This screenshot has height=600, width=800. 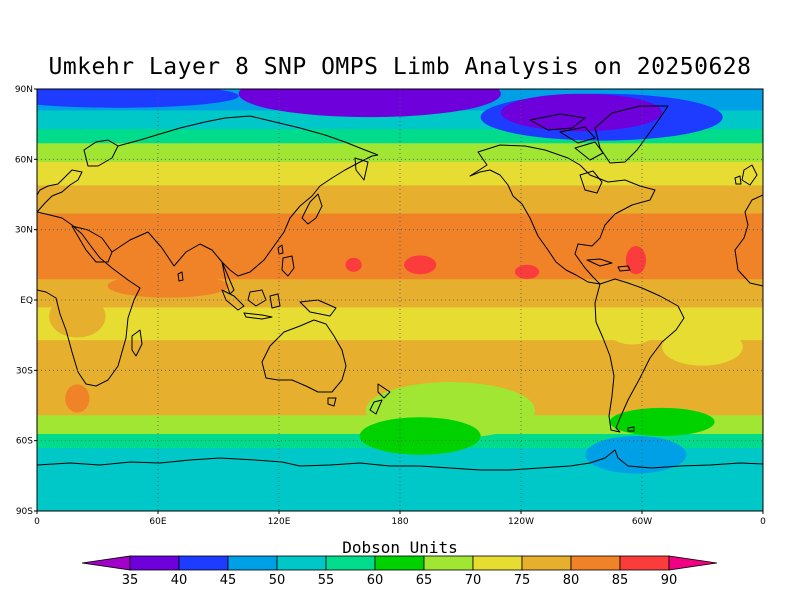 What do you see at coordinates (375, 580) in the screenshot?
I see `colorbar-level-label: 60` at bounding box center [375, 580].